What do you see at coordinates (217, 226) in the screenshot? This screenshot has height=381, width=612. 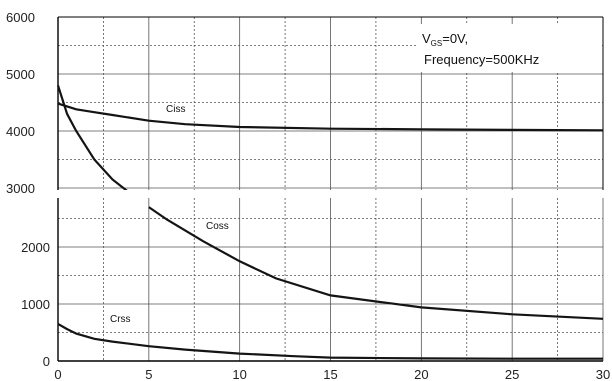 I see `series-label-coss: Coss` at bounding box center [217, 226].